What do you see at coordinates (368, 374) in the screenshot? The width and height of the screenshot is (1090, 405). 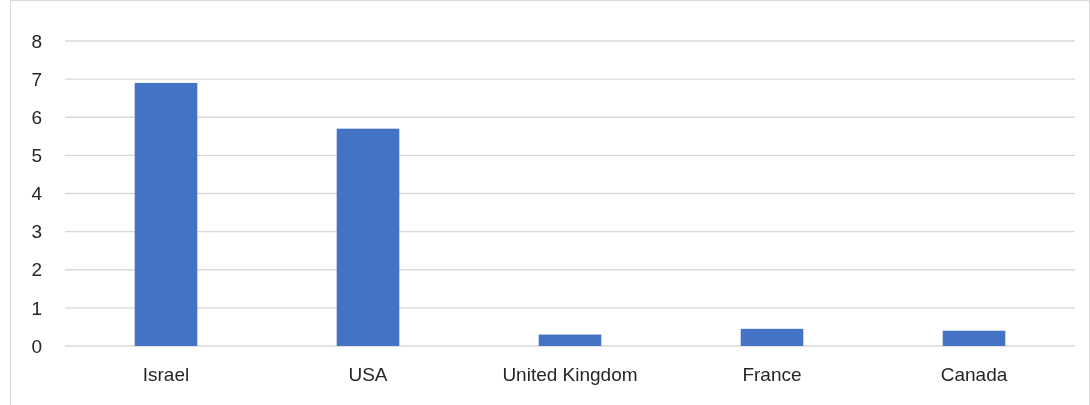 I see `x-tick-label: USA` at bounding box center [368, 374].